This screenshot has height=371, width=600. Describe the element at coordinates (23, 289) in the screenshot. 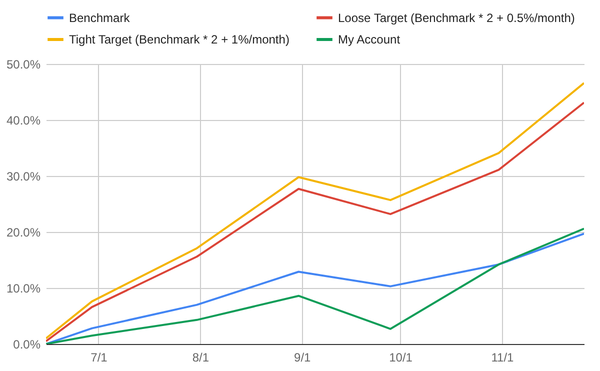

I see `y-tick-label: 10.0%` at that location.